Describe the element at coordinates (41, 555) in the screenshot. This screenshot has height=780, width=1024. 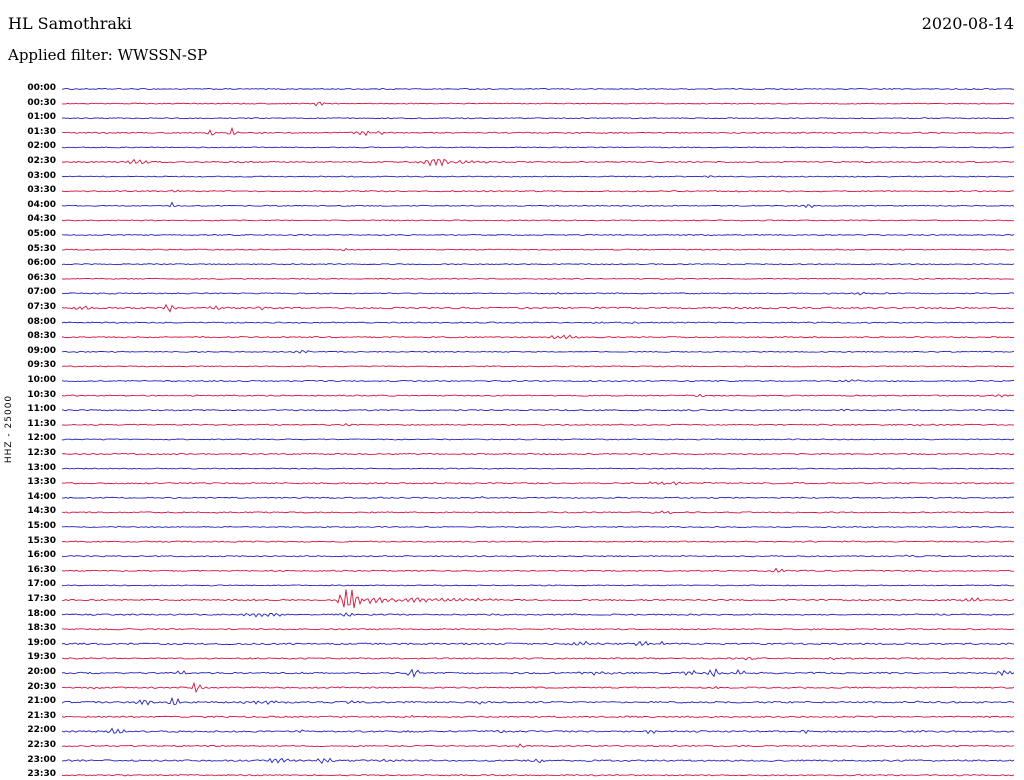
I see `time-label-1600: 16:00` at that location.